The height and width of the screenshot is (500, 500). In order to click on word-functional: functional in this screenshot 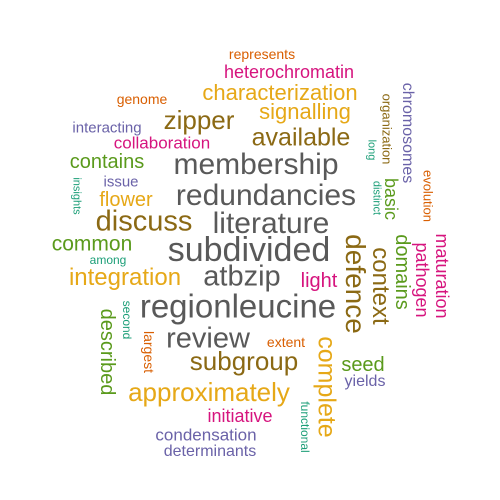, I will do `click(305, 427)`.